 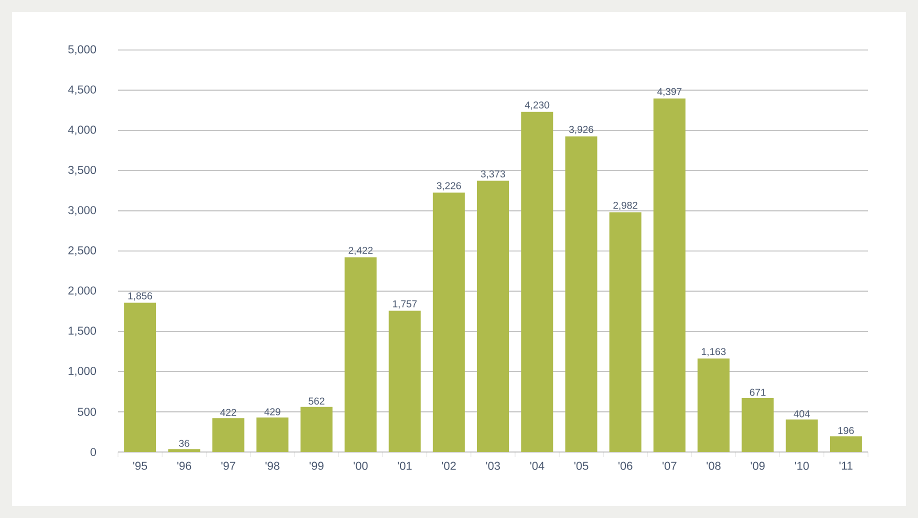 What do you see at coordinates (82, 171) in the screenshot?
I see `y-tick-label: 3,500` at bounding box center [82, 171].